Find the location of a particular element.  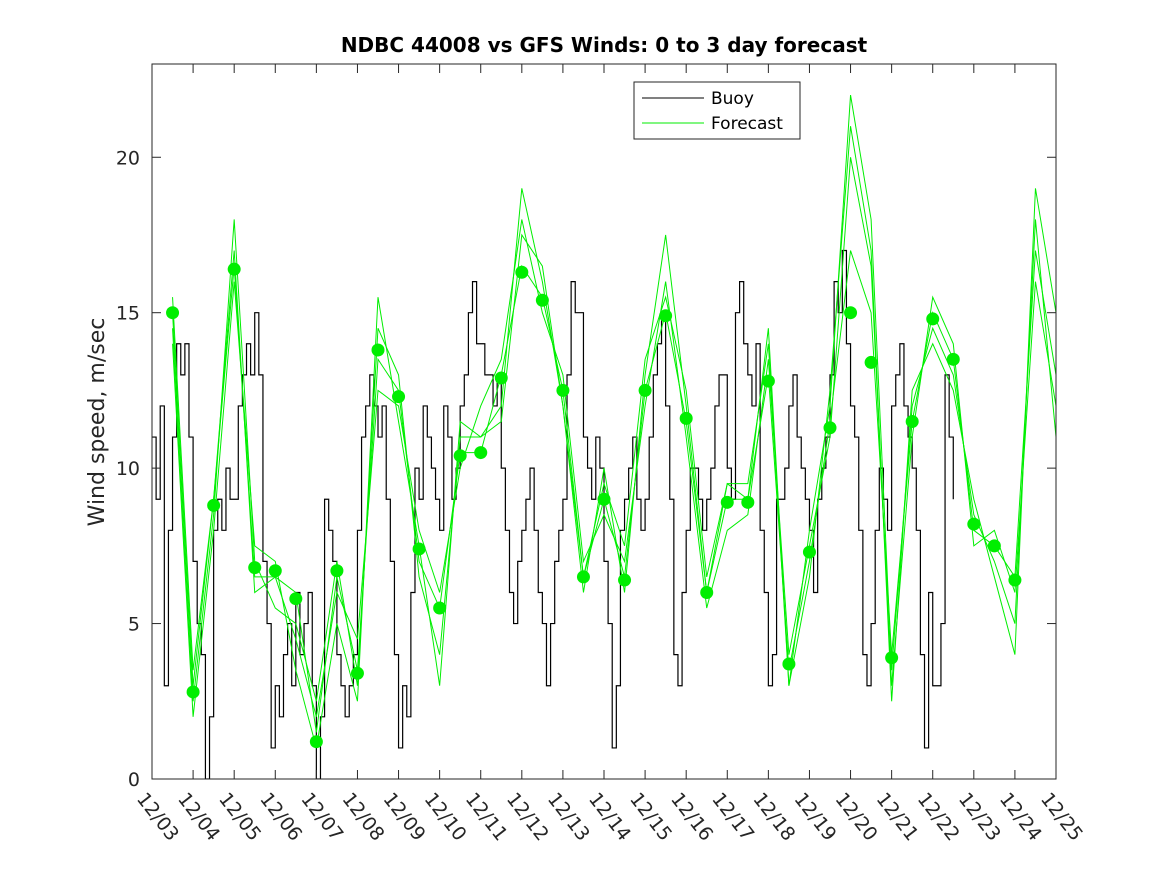

x-tick-label: 12/15 is located at coordinates (650, 817).